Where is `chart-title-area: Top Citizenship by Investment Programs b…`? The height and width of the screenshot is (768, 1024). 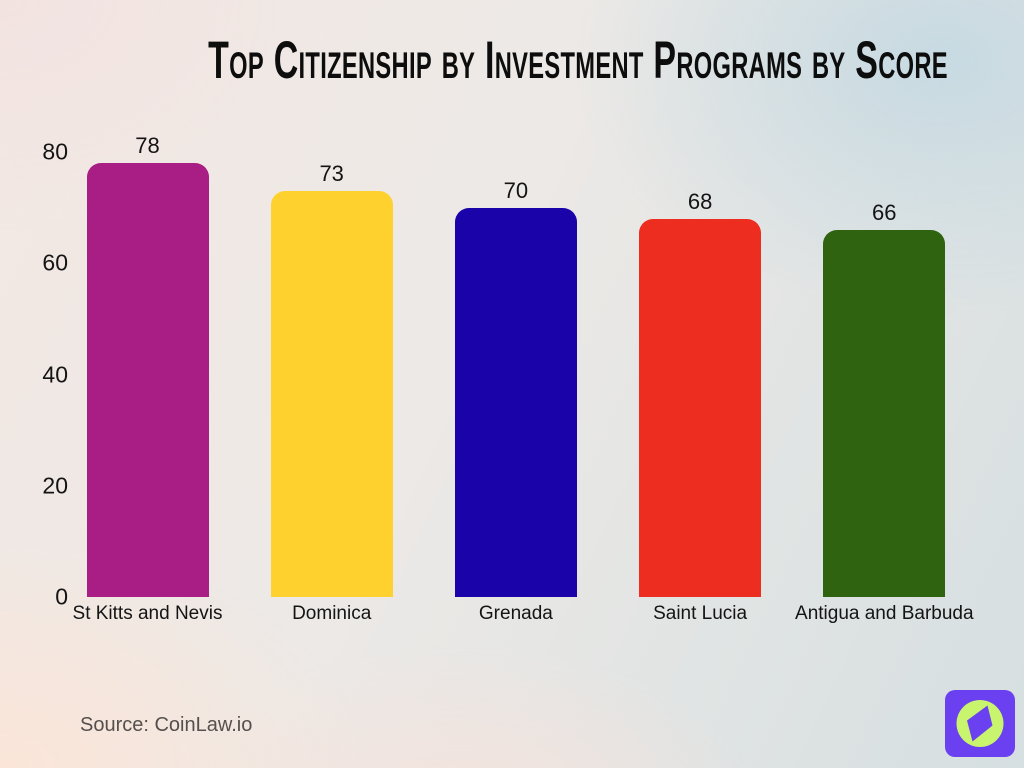 chart-title-area: Top Citizenship by Investment Programs b… is located at coordinates (512, 60).